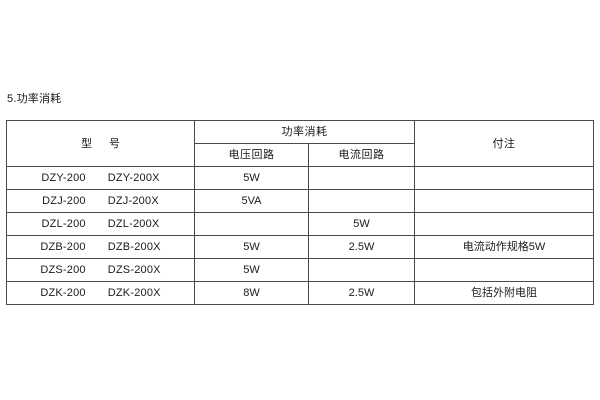  Describe the element at coordinates (63, 270) in the screenshot. I see `cell-model-base: DZS-200` at that location.